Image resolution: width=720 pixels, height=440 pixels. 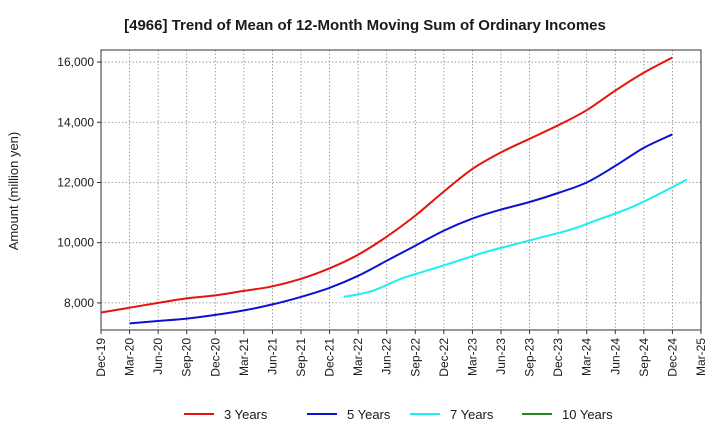 What do you see at coordinates (515, 238) in the screenshot?
I see `series-line-7-years` at bounding box center [515, 238].